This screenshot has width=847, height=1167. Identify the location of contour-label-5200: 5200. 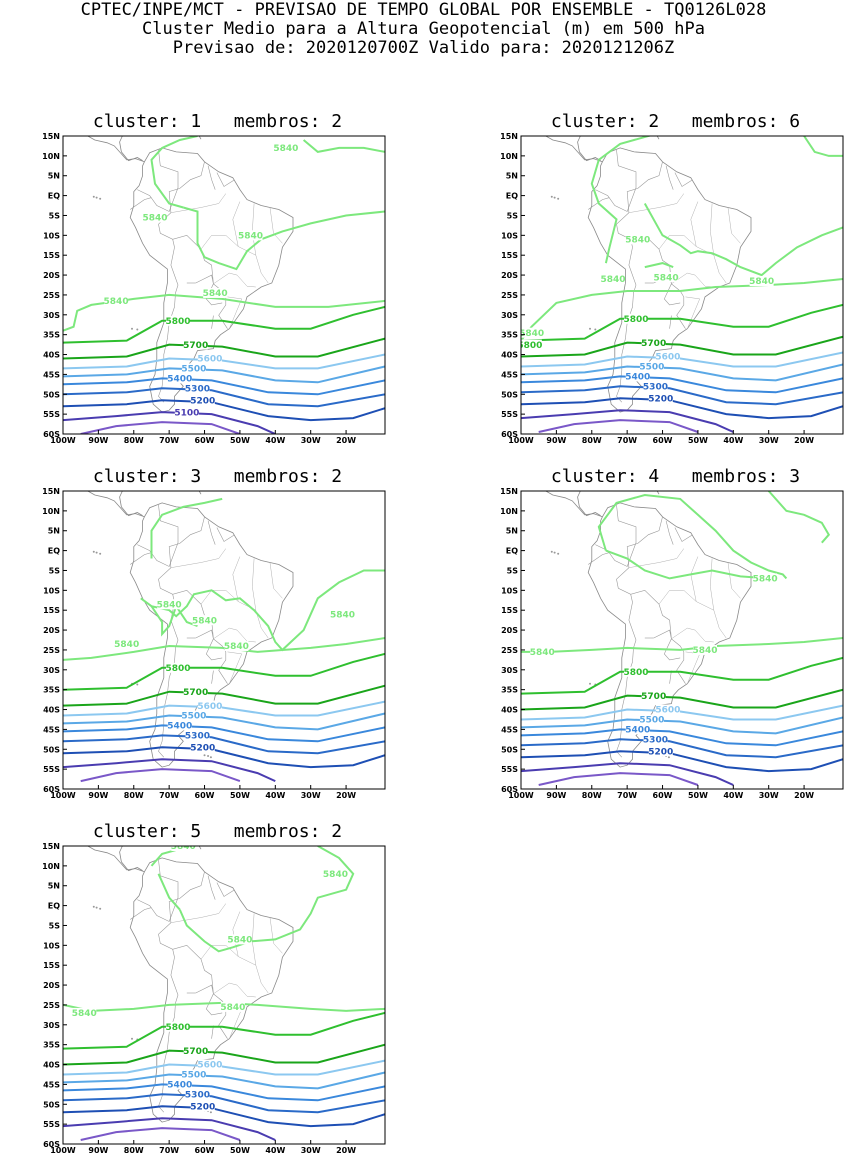
(202, 748).